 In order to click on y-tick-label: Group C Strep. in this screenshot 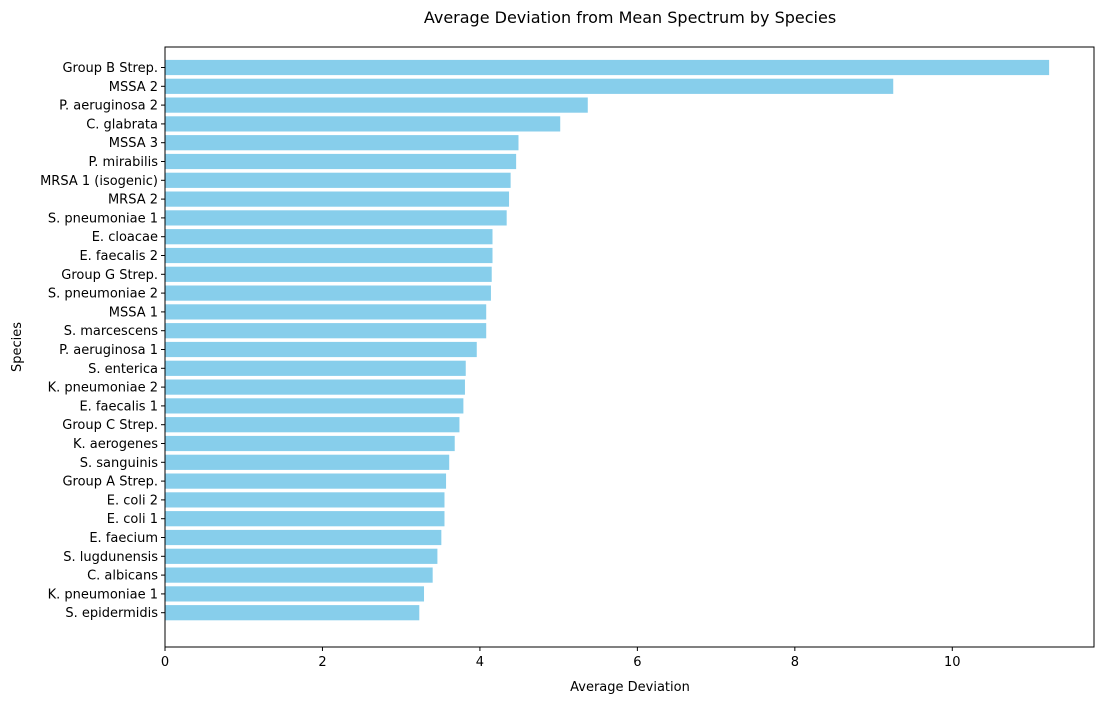, I will do `click(110, 425)`.